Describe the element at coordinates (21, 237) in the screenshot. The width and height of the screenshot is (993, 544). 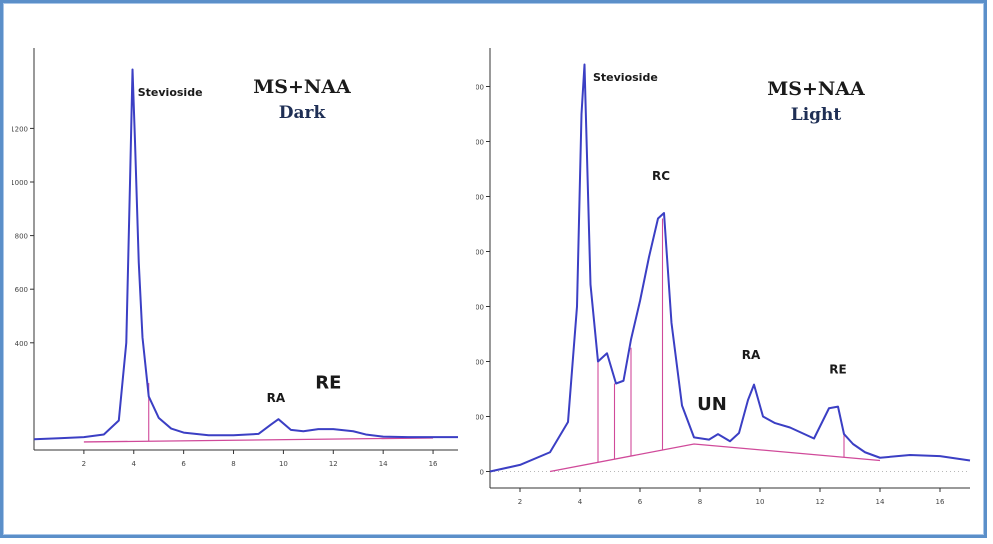
I see `y-tick-label: 800` at that location.